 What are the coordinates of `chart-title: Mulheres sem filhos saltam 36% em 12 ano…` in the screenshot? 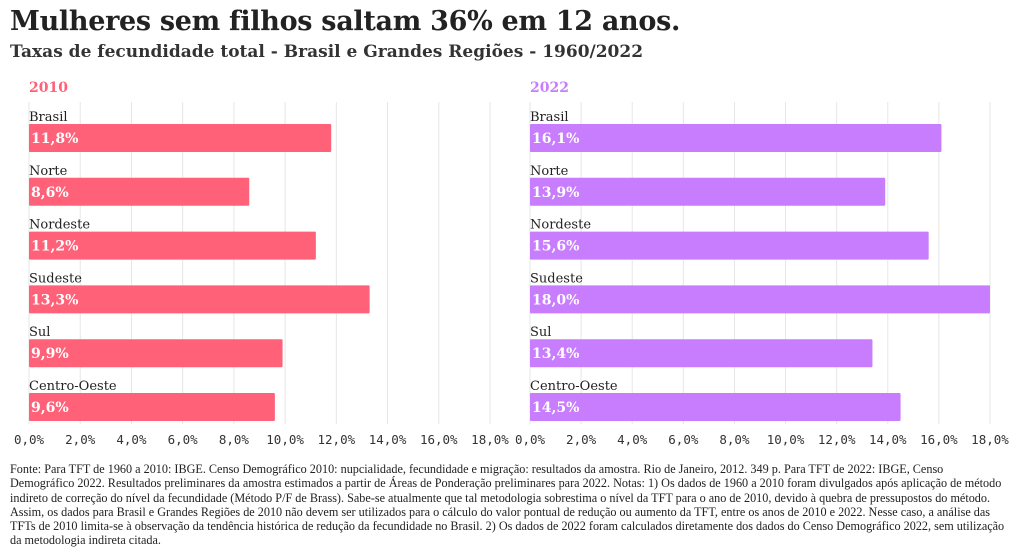 It's located at (345, 21).